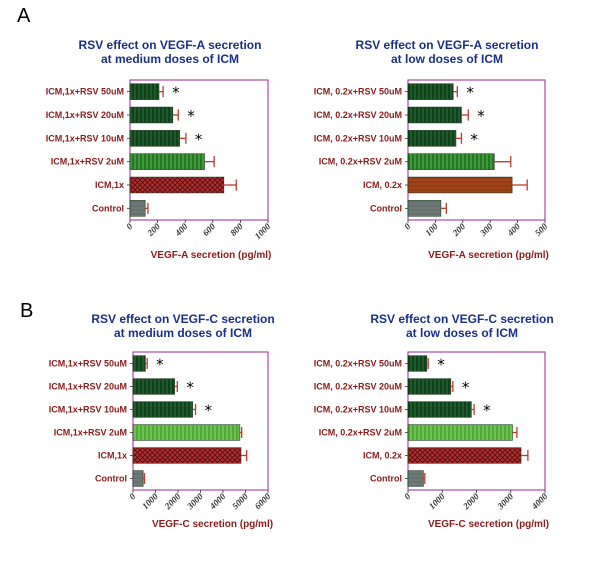 Image resolution: width=591 pixels, height=565 pixels. I want to click on x-tick-label: 6000, so click(263, 501).